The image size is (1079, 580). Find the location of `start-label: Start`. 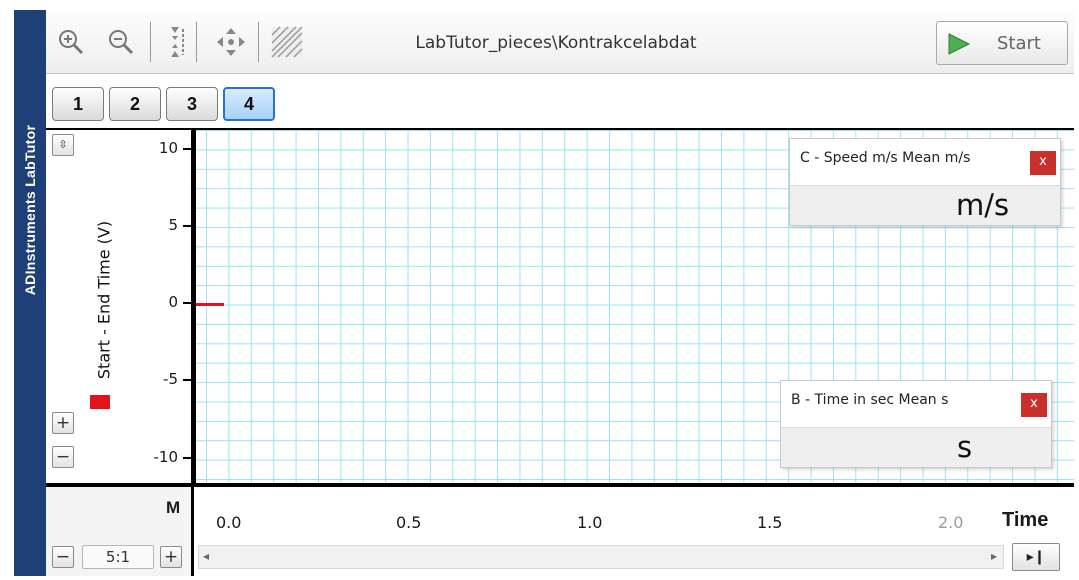

start-label: Start is located at coordinates (1019, 43).